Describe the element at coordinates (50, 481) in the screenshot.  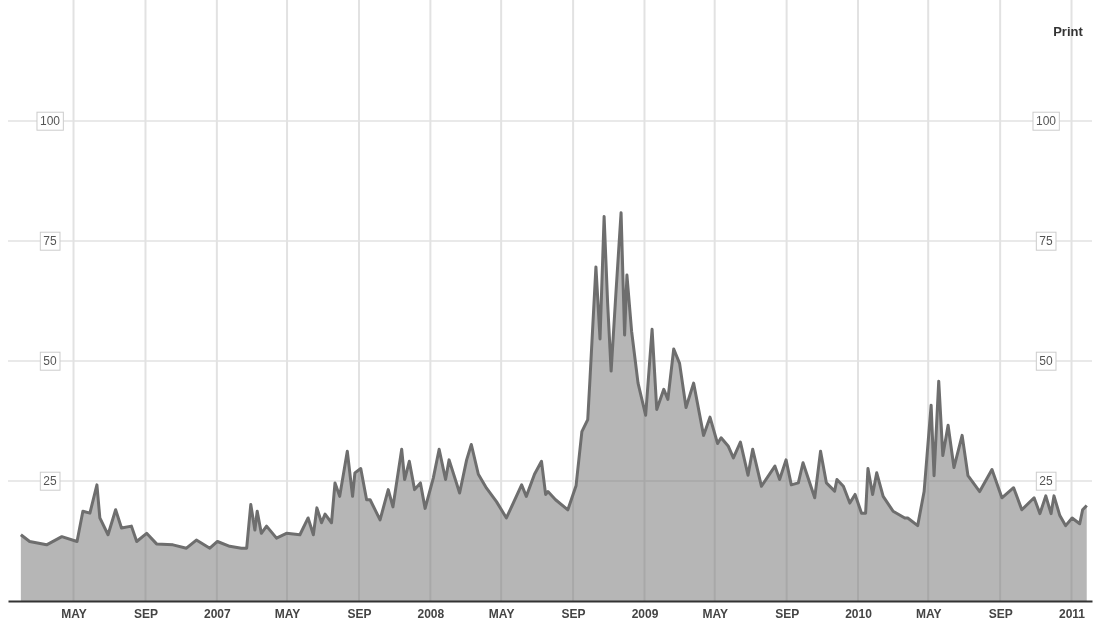
I see `y-tick-label: 25` at that location.